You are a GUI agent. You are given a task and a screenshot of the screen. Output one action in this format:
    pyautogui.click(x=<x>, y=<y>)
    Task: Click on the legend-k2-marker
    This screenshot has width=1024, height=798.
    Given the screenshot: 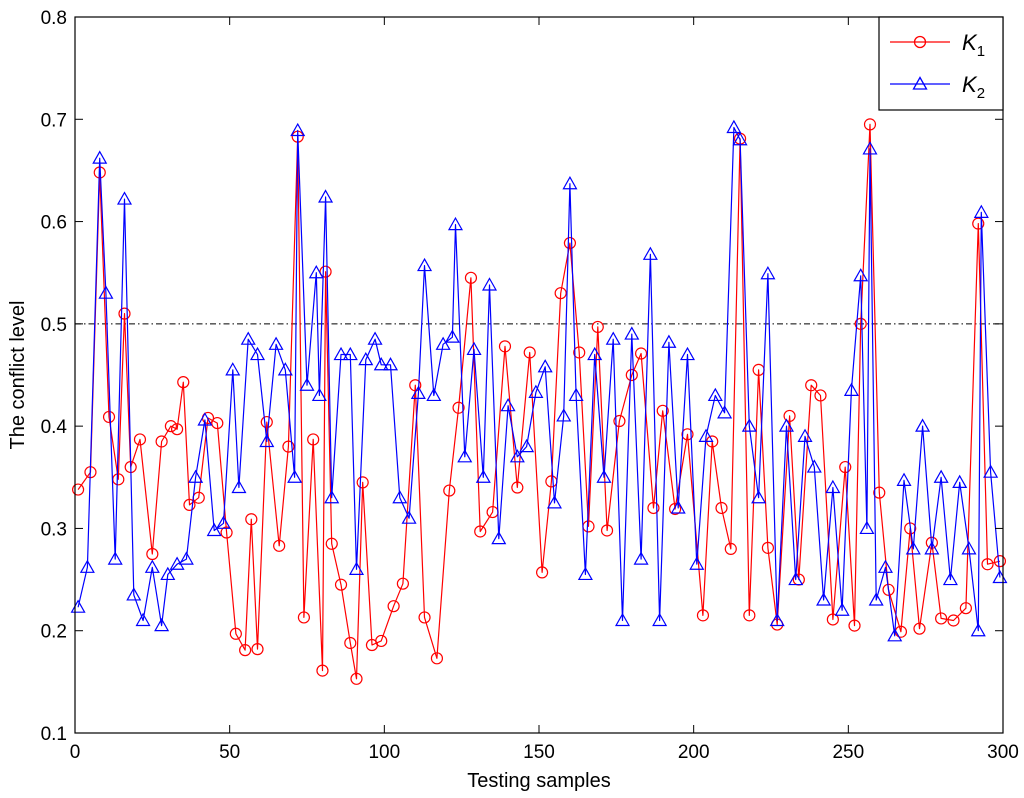 What is the action you would take?
    pyautogui.click(x=920, y=83)
    